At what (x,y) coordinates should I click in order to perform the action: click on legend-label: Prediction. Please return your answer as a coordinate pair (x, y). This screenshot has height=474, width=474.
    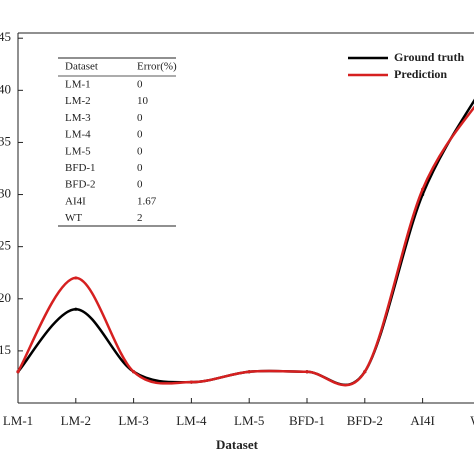
    Looking at the image, I should click on (420, 74).